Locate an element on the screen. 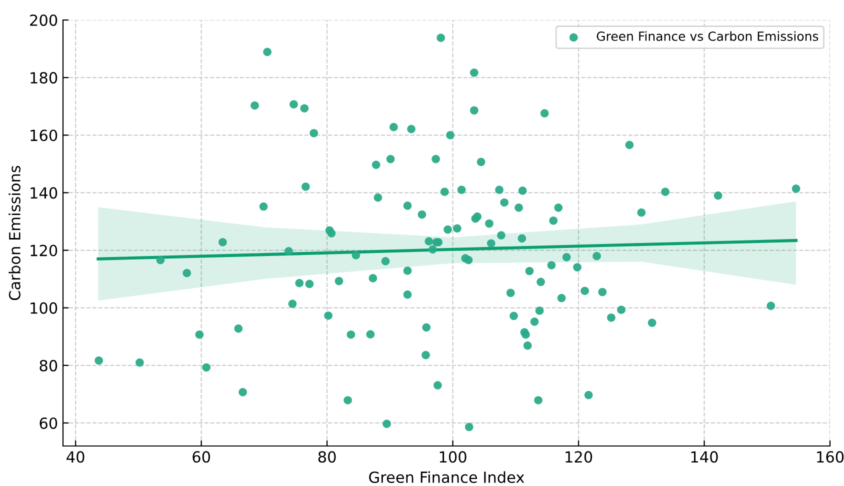  x-tick-label: 100 is located at coordinates (453, 457).